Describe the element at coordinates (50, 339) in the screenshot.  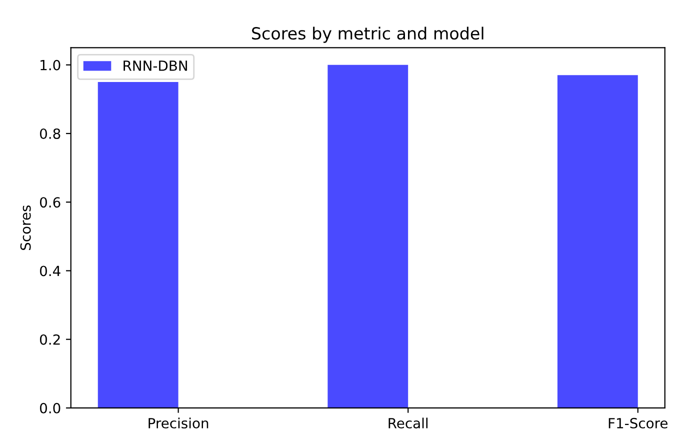
I see `y-tick-label: 0.2` at that location.